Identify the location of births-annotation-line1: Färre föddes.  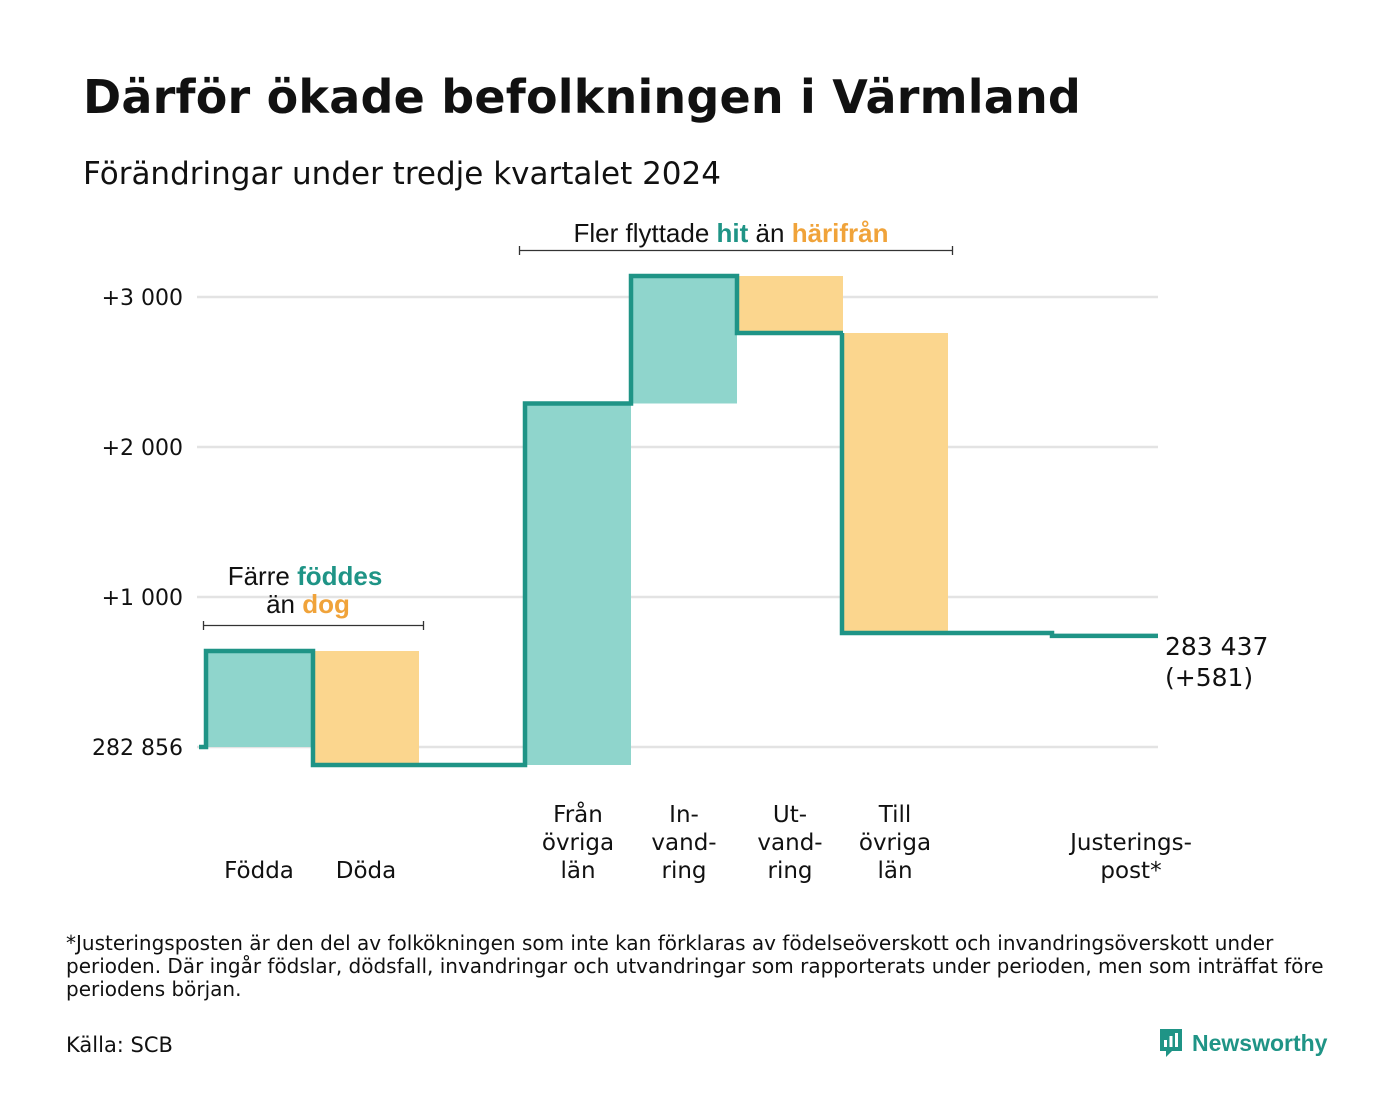
(305, 576).